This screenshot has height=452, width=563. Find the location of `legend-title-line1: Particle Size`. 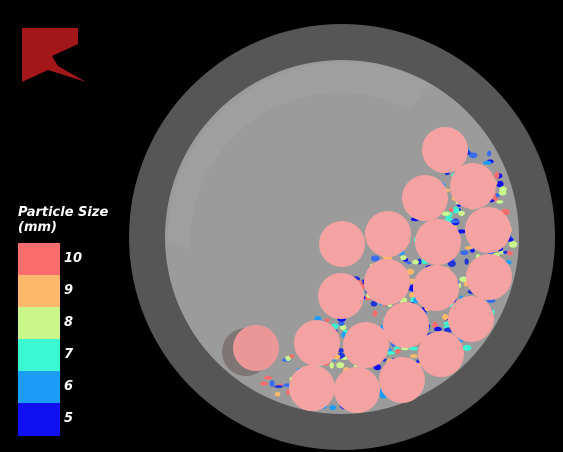

legend-title-line1: Particle Size is located at coordinates (63, 212).